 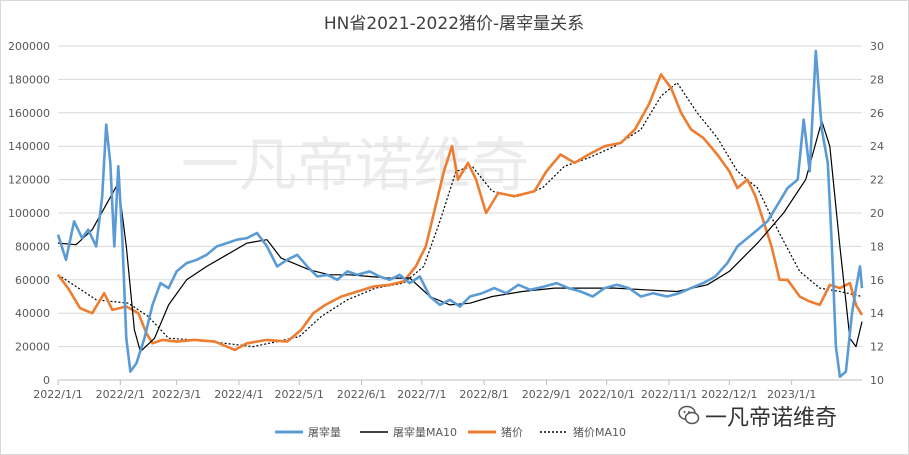 I want to click on x-tick-label: 2022/2/1, so click(x=120, y=394).